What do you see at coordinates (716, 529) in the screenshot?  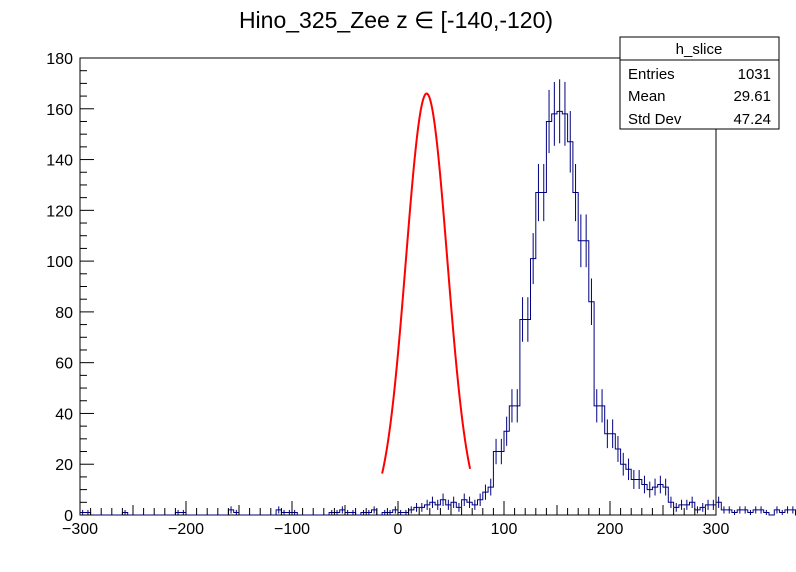 I see `x-tick-label: 300` at bounding box center [716, 529].